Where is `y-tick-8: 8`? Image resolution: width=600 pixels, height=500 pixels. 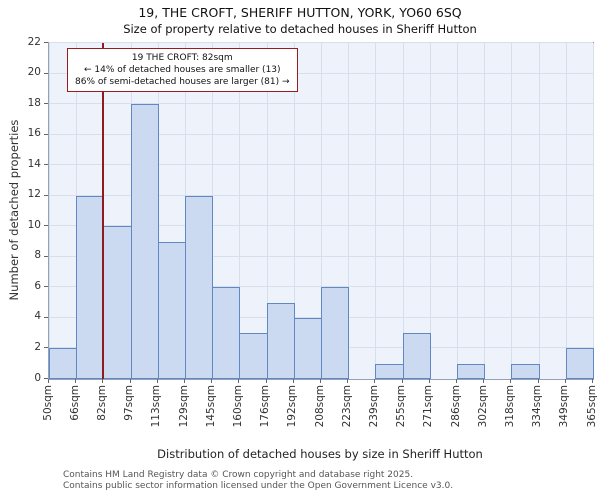
y-tick-8: 8 is located at coordinates (37, 255).